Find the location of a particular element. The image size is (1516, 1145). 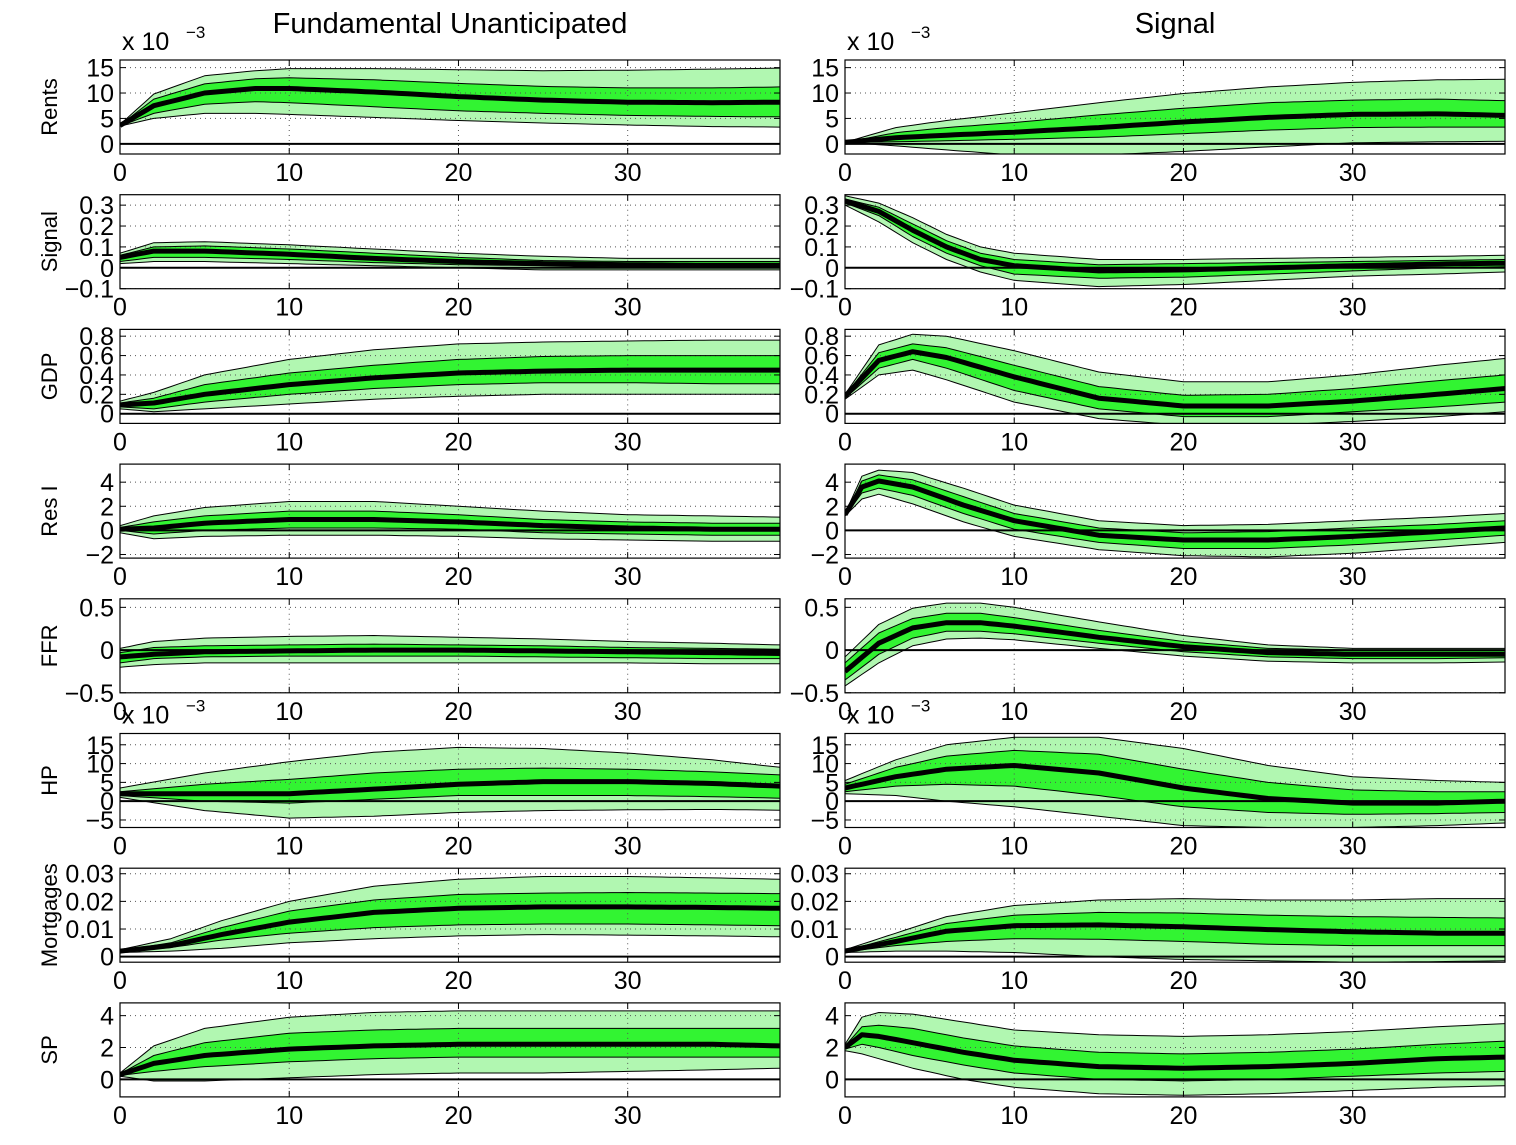

panel-2-left-outer-upper-line is located at coordinates (450, 250).